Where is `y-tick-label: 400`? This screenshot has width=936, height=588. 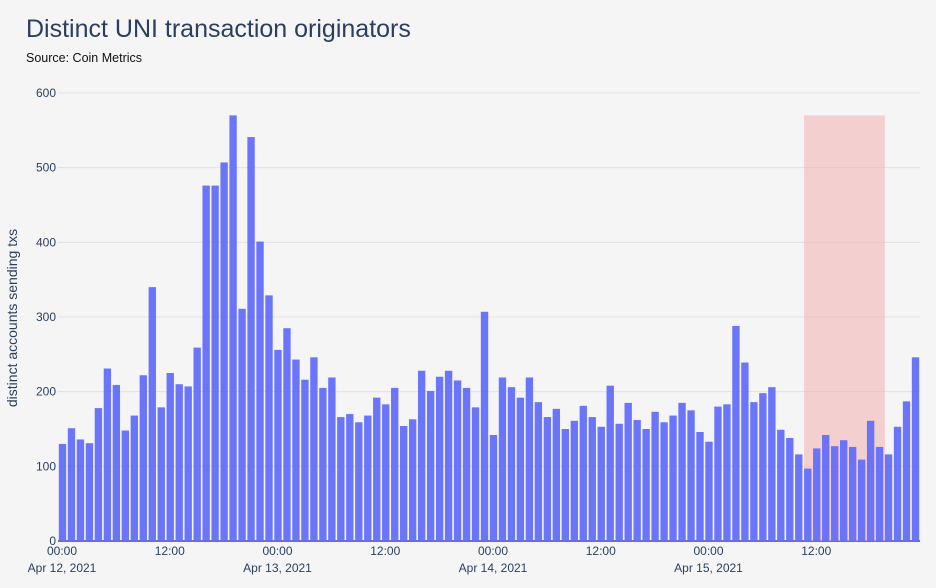 y-tick-label: 400 is located at coordinates (46, 242).